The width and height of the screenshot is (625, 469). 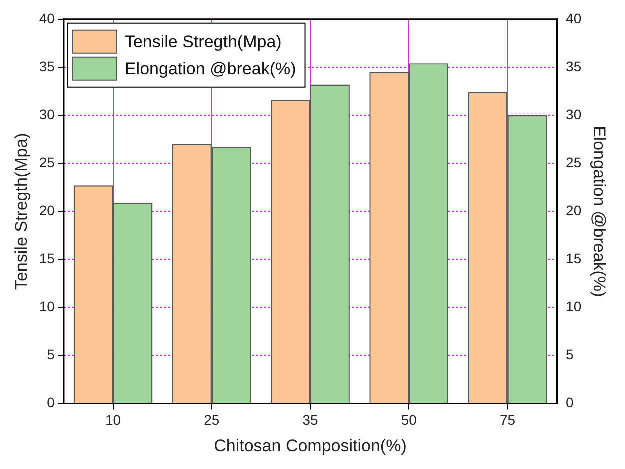 I want to click on y-tick-label: 35, so click(x=47, y=66).